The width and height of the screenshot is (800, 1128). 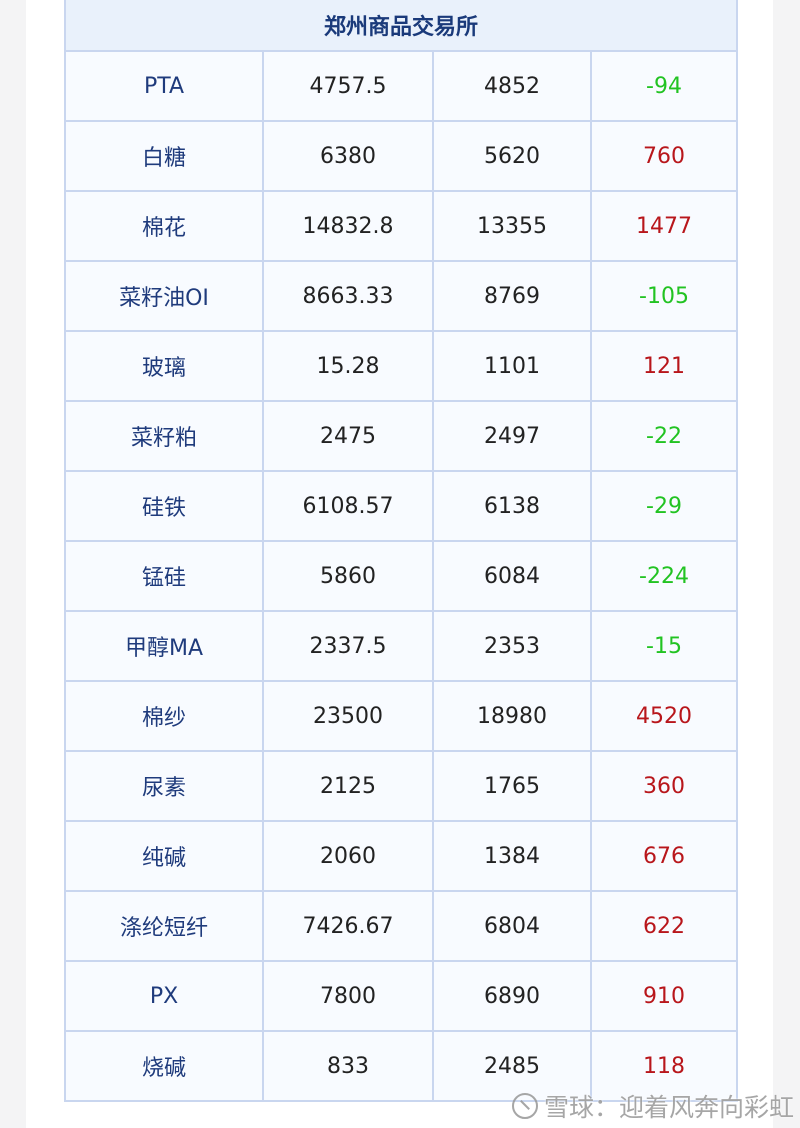 What do you see at coordinates (664, 366) in the screenshot?
I see `difference: 121` at bounding box center [664, 366].